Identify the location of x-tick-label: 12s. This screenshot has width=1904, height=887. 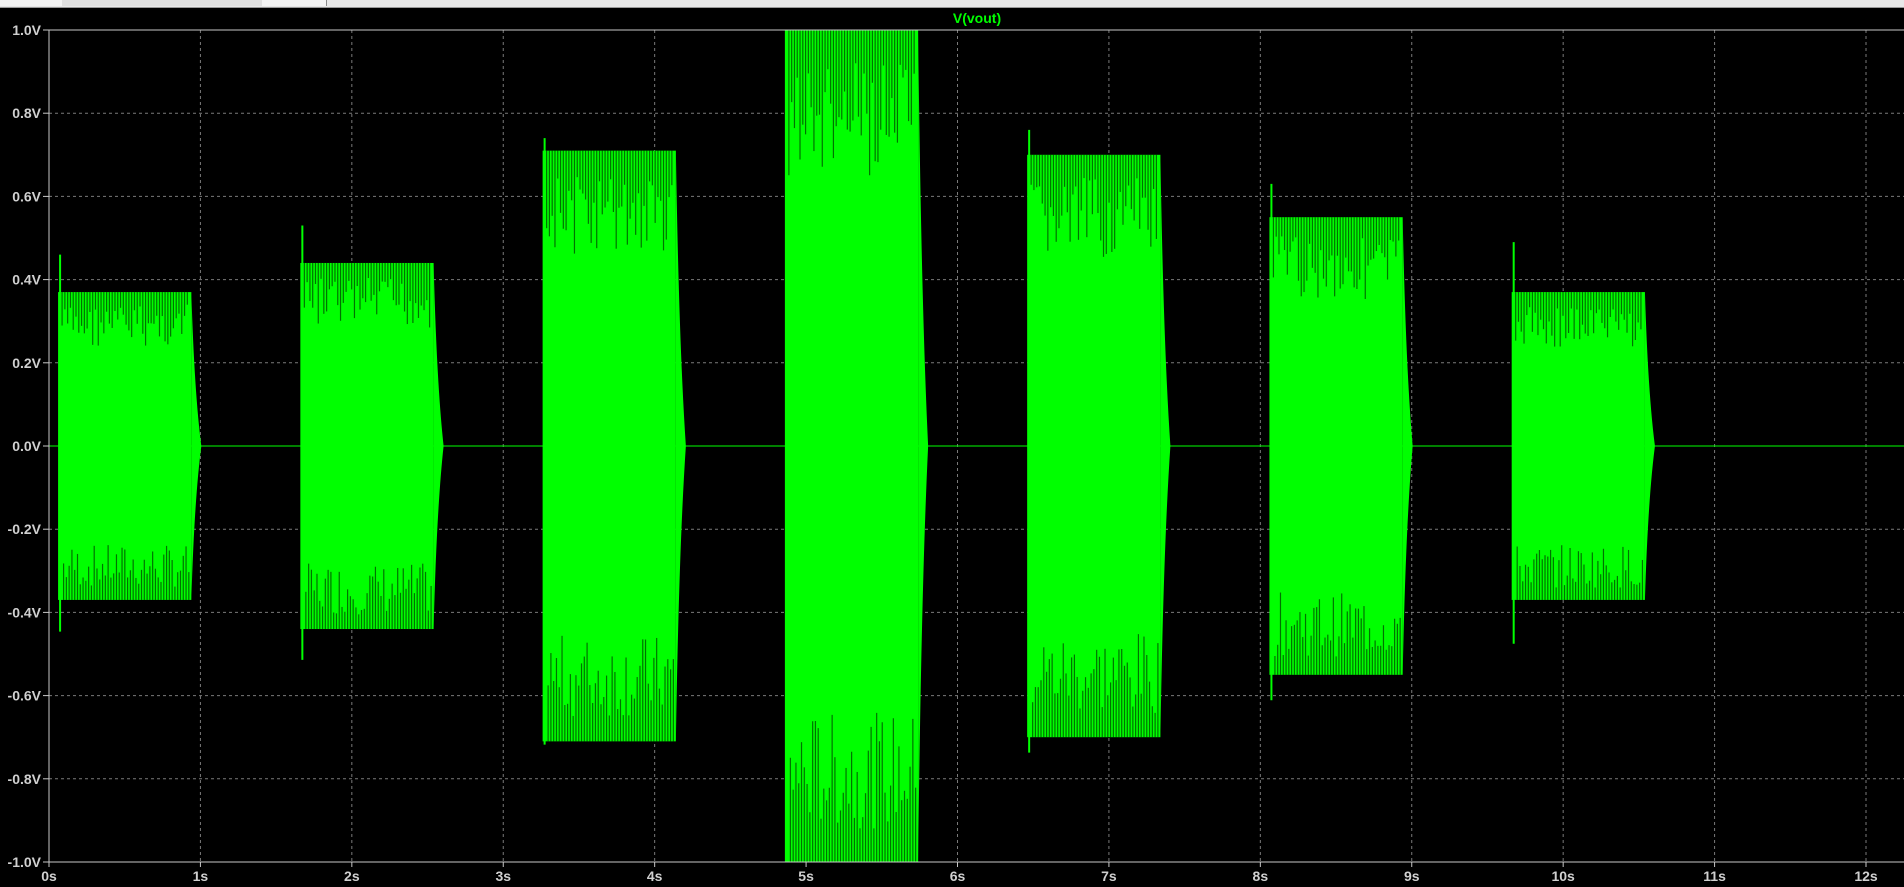
(1866, 876).